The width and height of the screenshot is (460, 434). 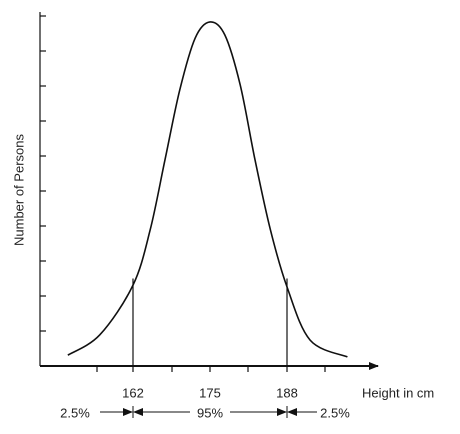 What do you see at coordinates (133, 392) in the screenshot?
I see `x-tick-label: 162` at bounding box center [133, 392].